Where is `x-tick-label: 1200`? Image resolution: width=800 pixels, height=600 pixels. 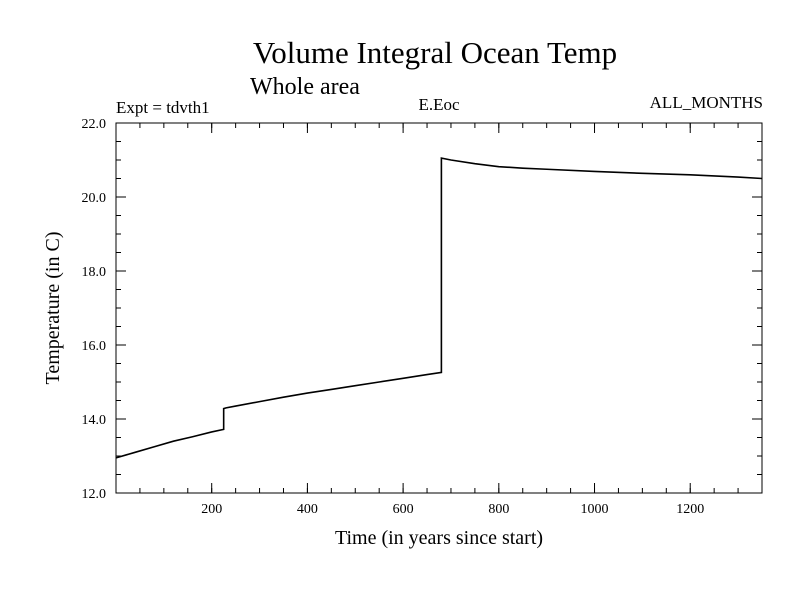 x-tick-label: 1200 is located at coordinates (690, 509).